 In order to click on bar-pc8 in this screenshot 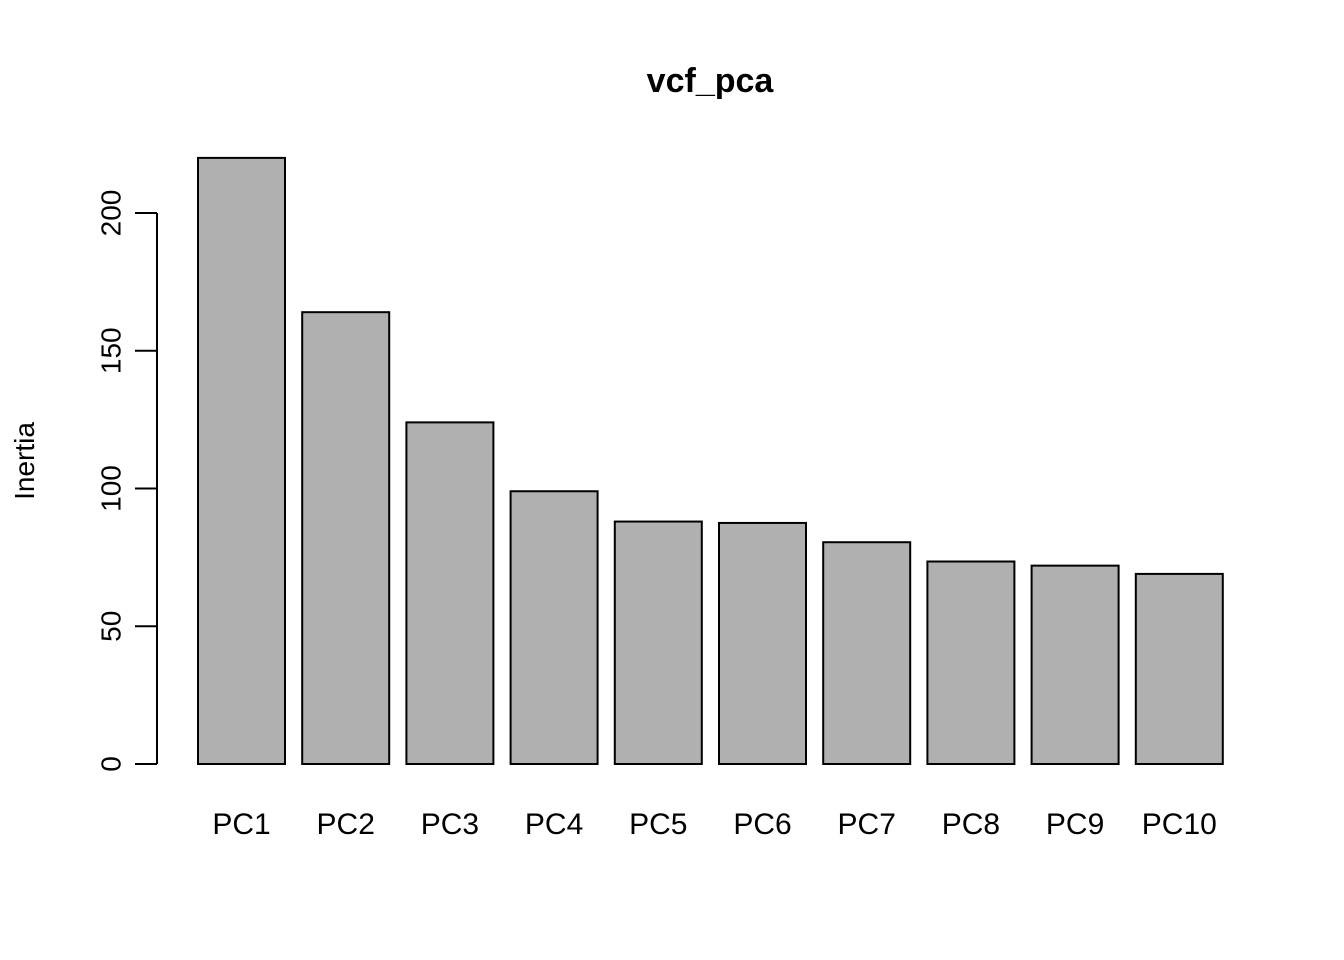, I will do `click(971, 662)`.